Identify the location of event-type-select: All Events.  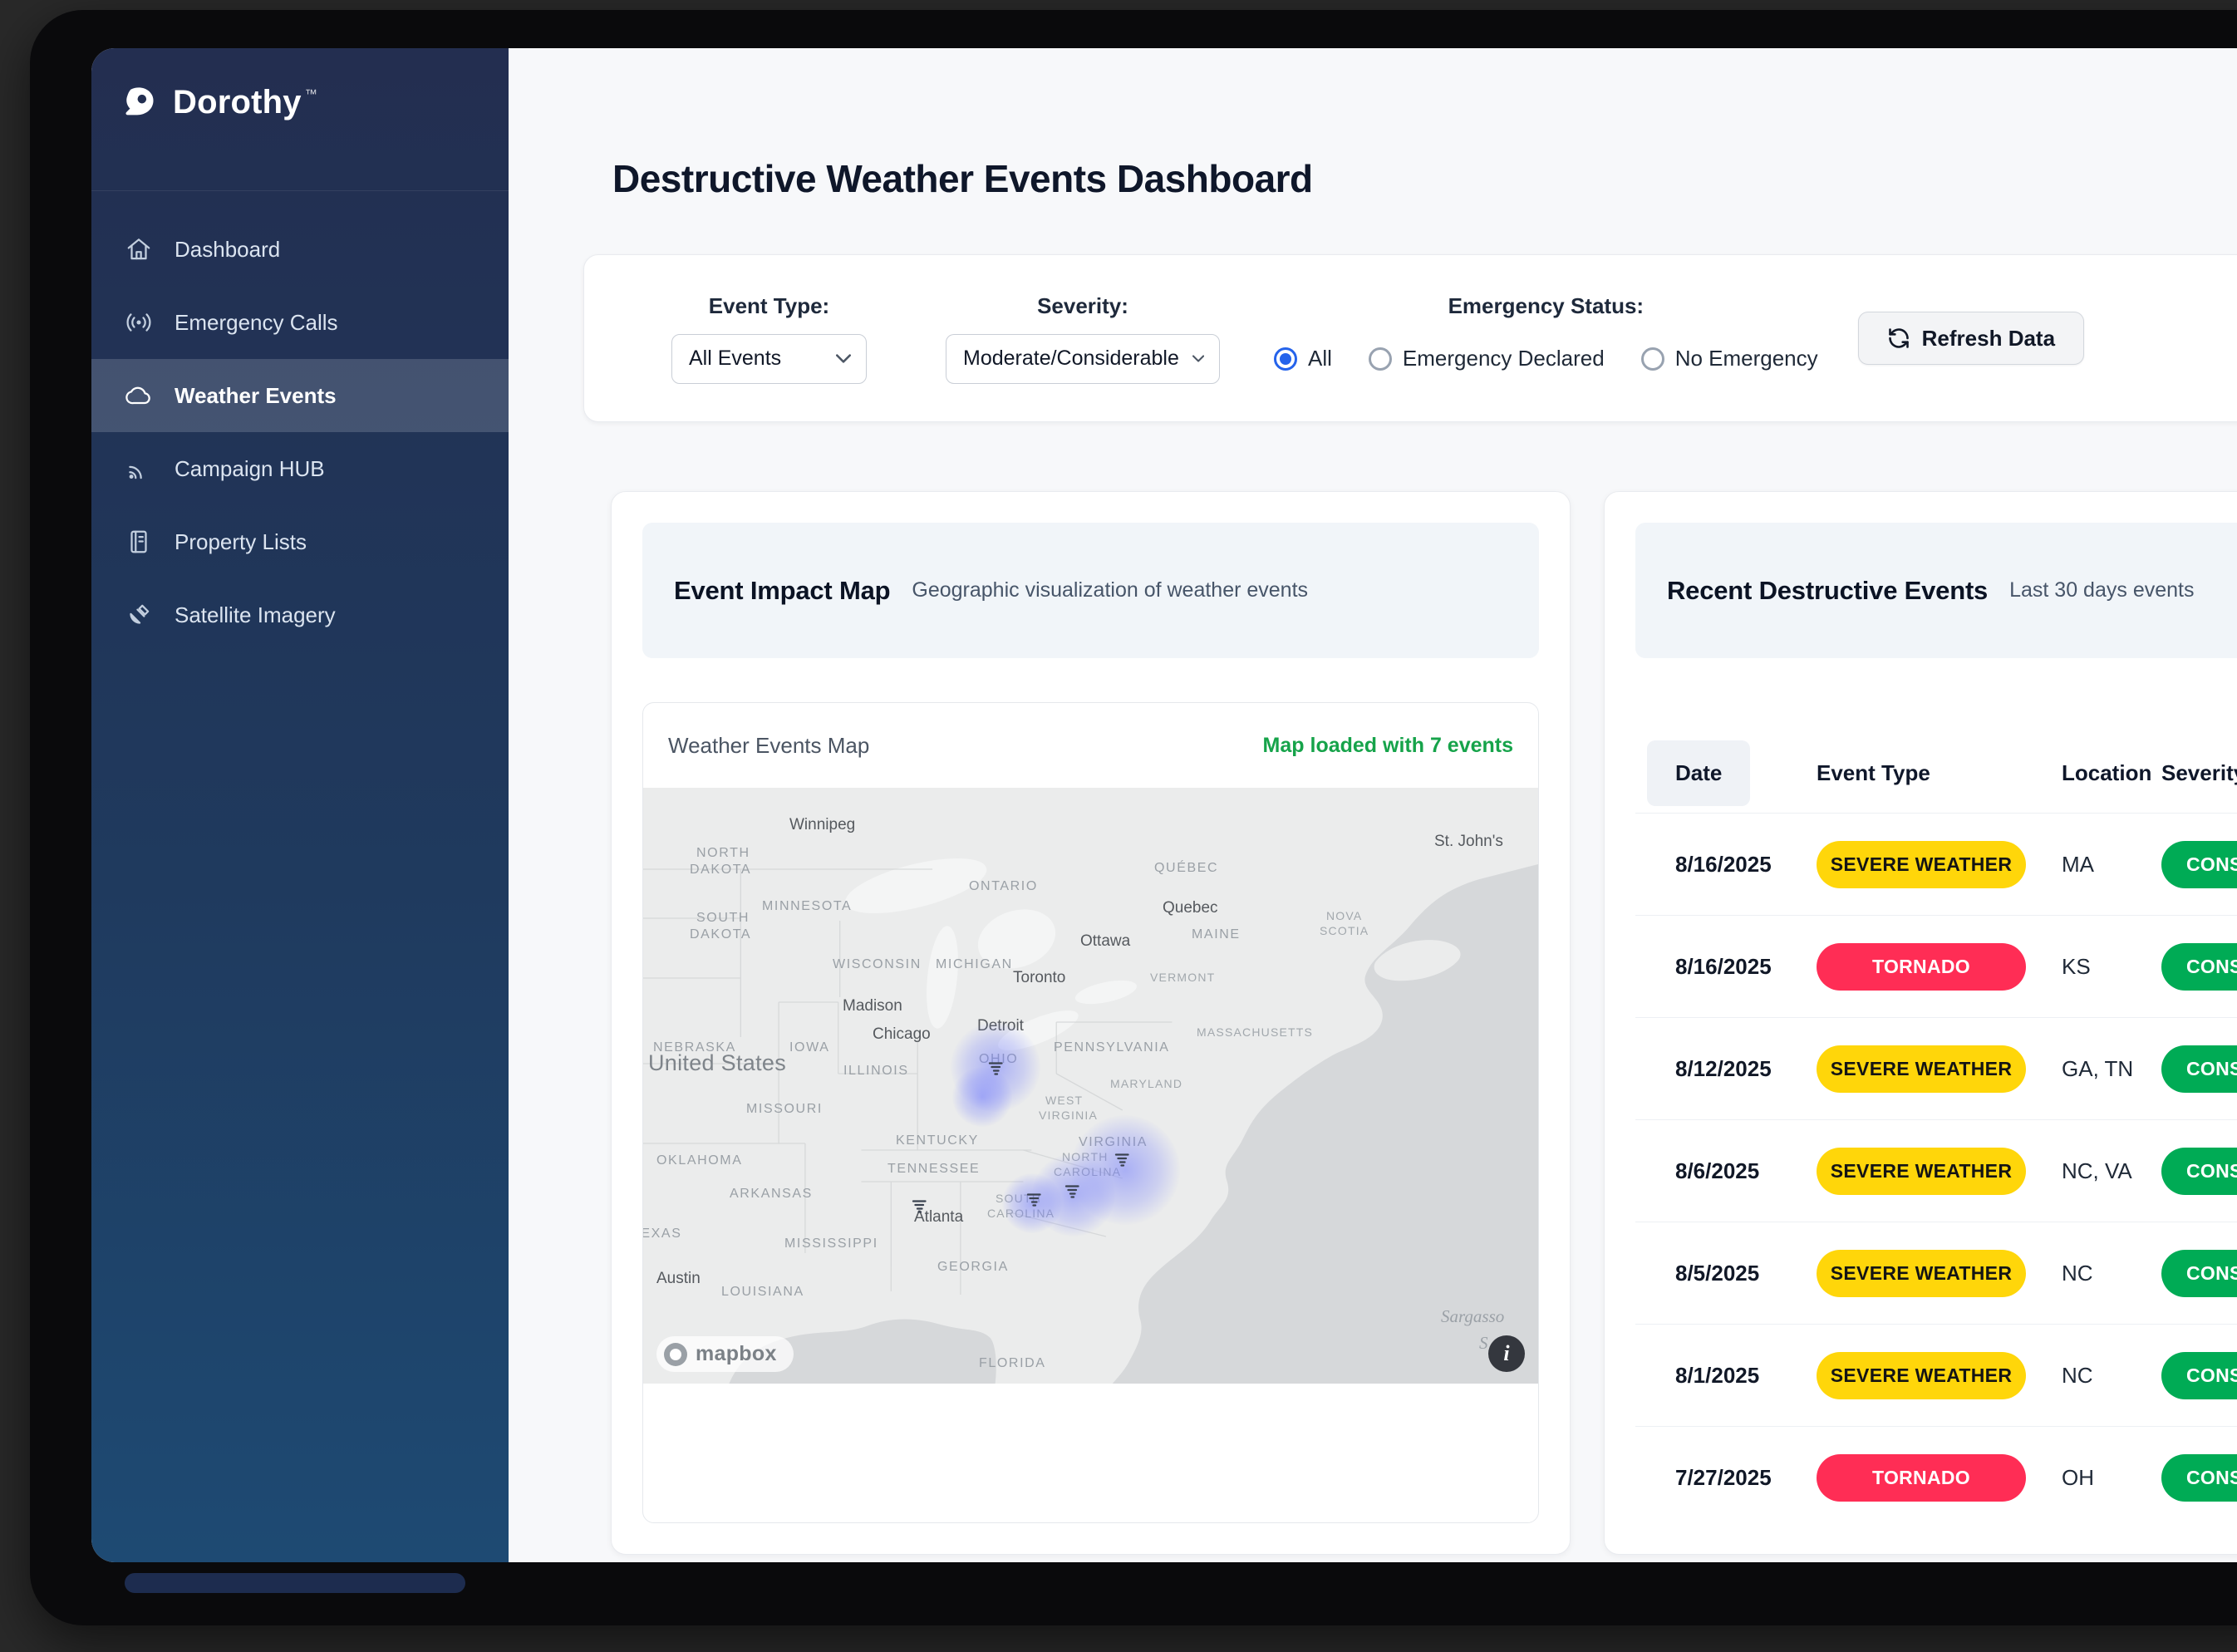
(769, 358).